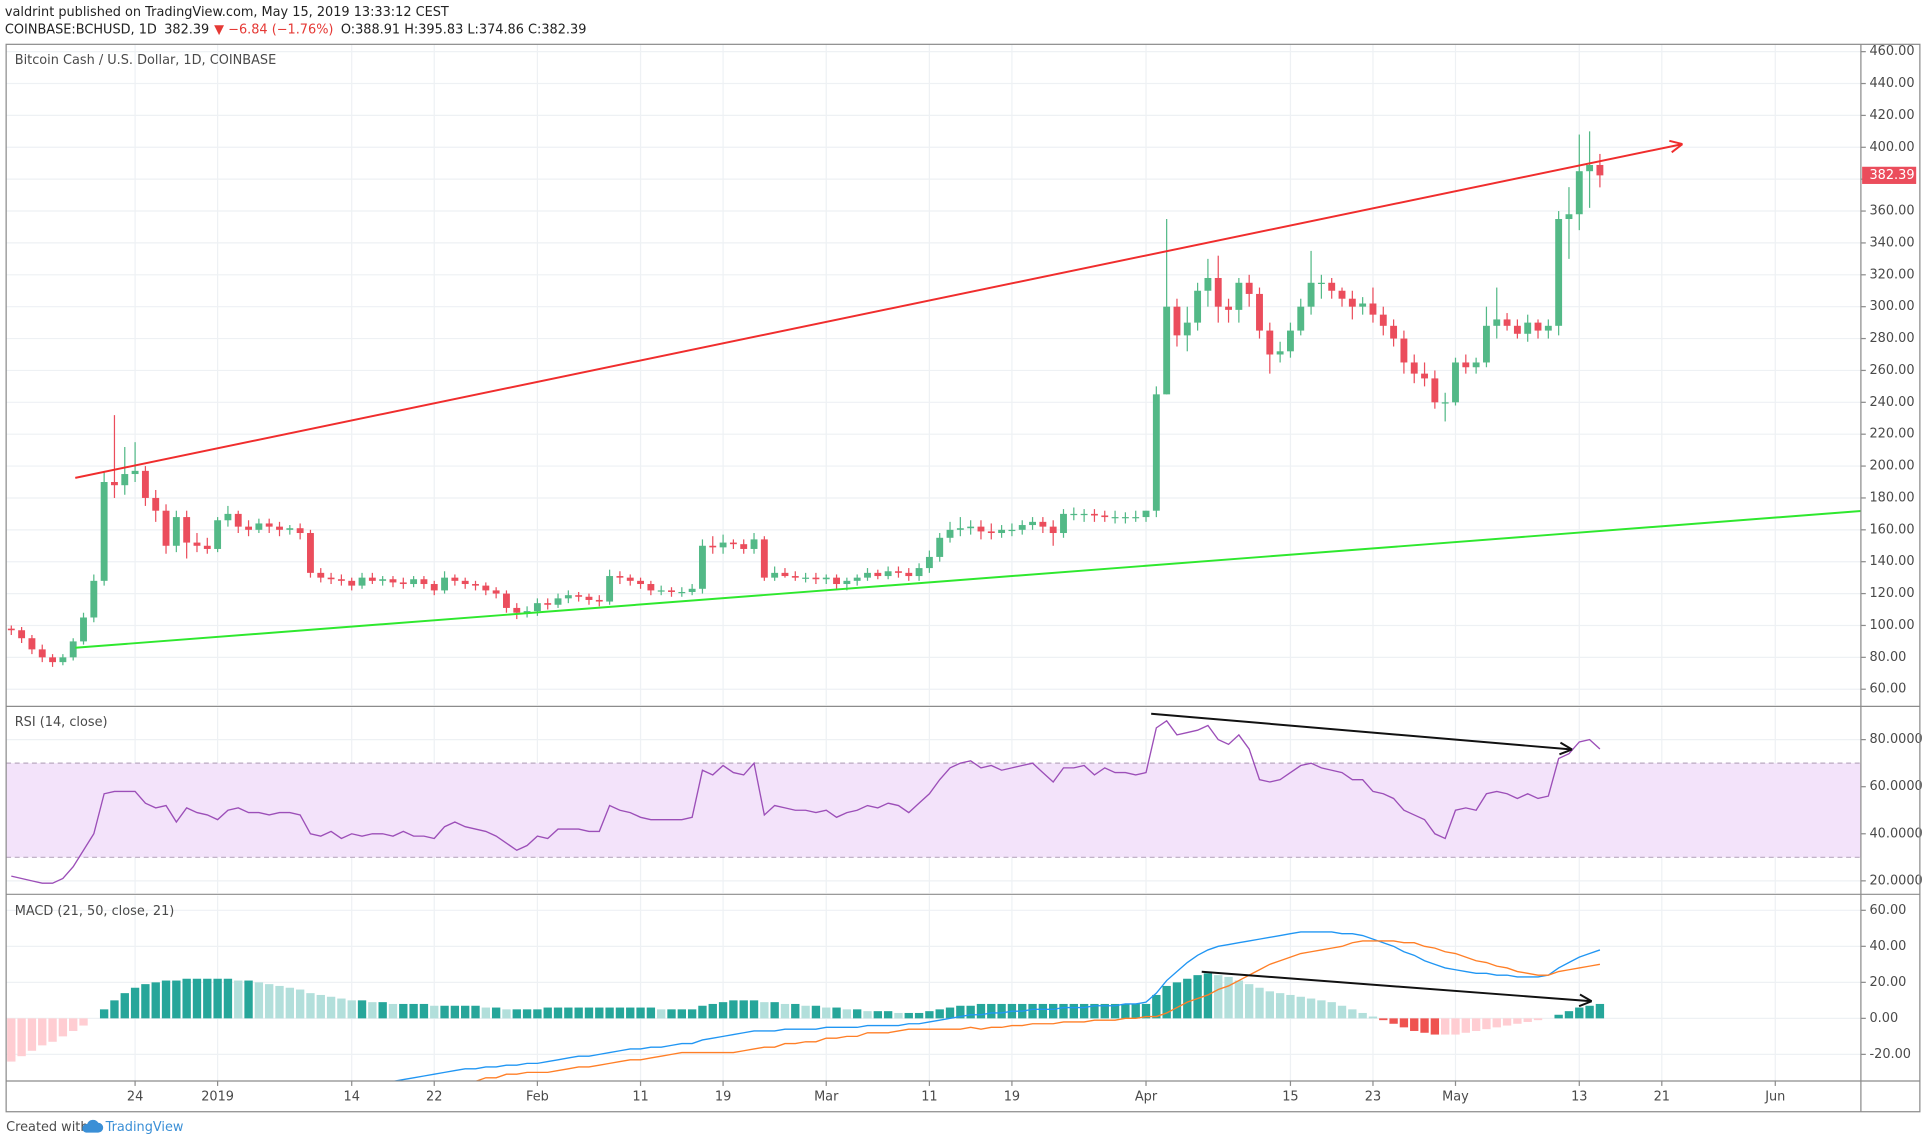 This screenshot has width=1926, height=1145. I want to click on y-tick-label: 180.00, so click(1891, 497).